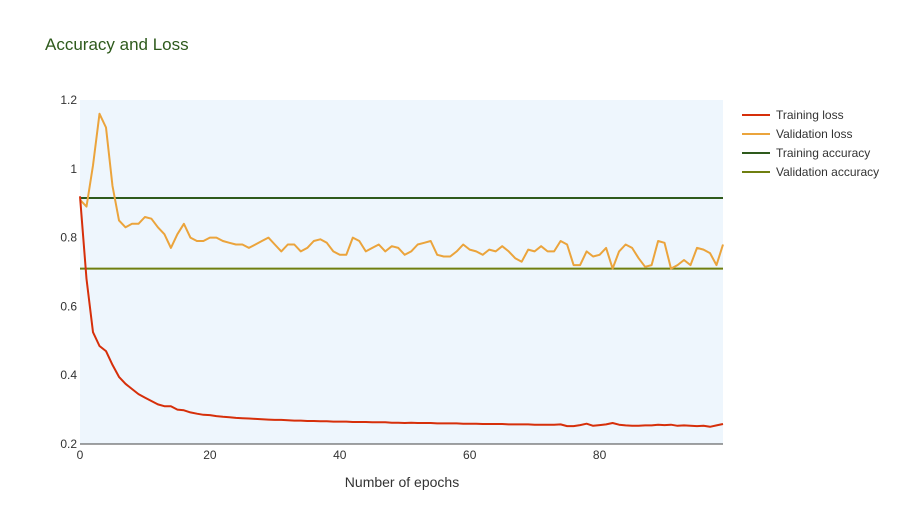  I want to click on x-tick-label: 20, so click(210, 455).